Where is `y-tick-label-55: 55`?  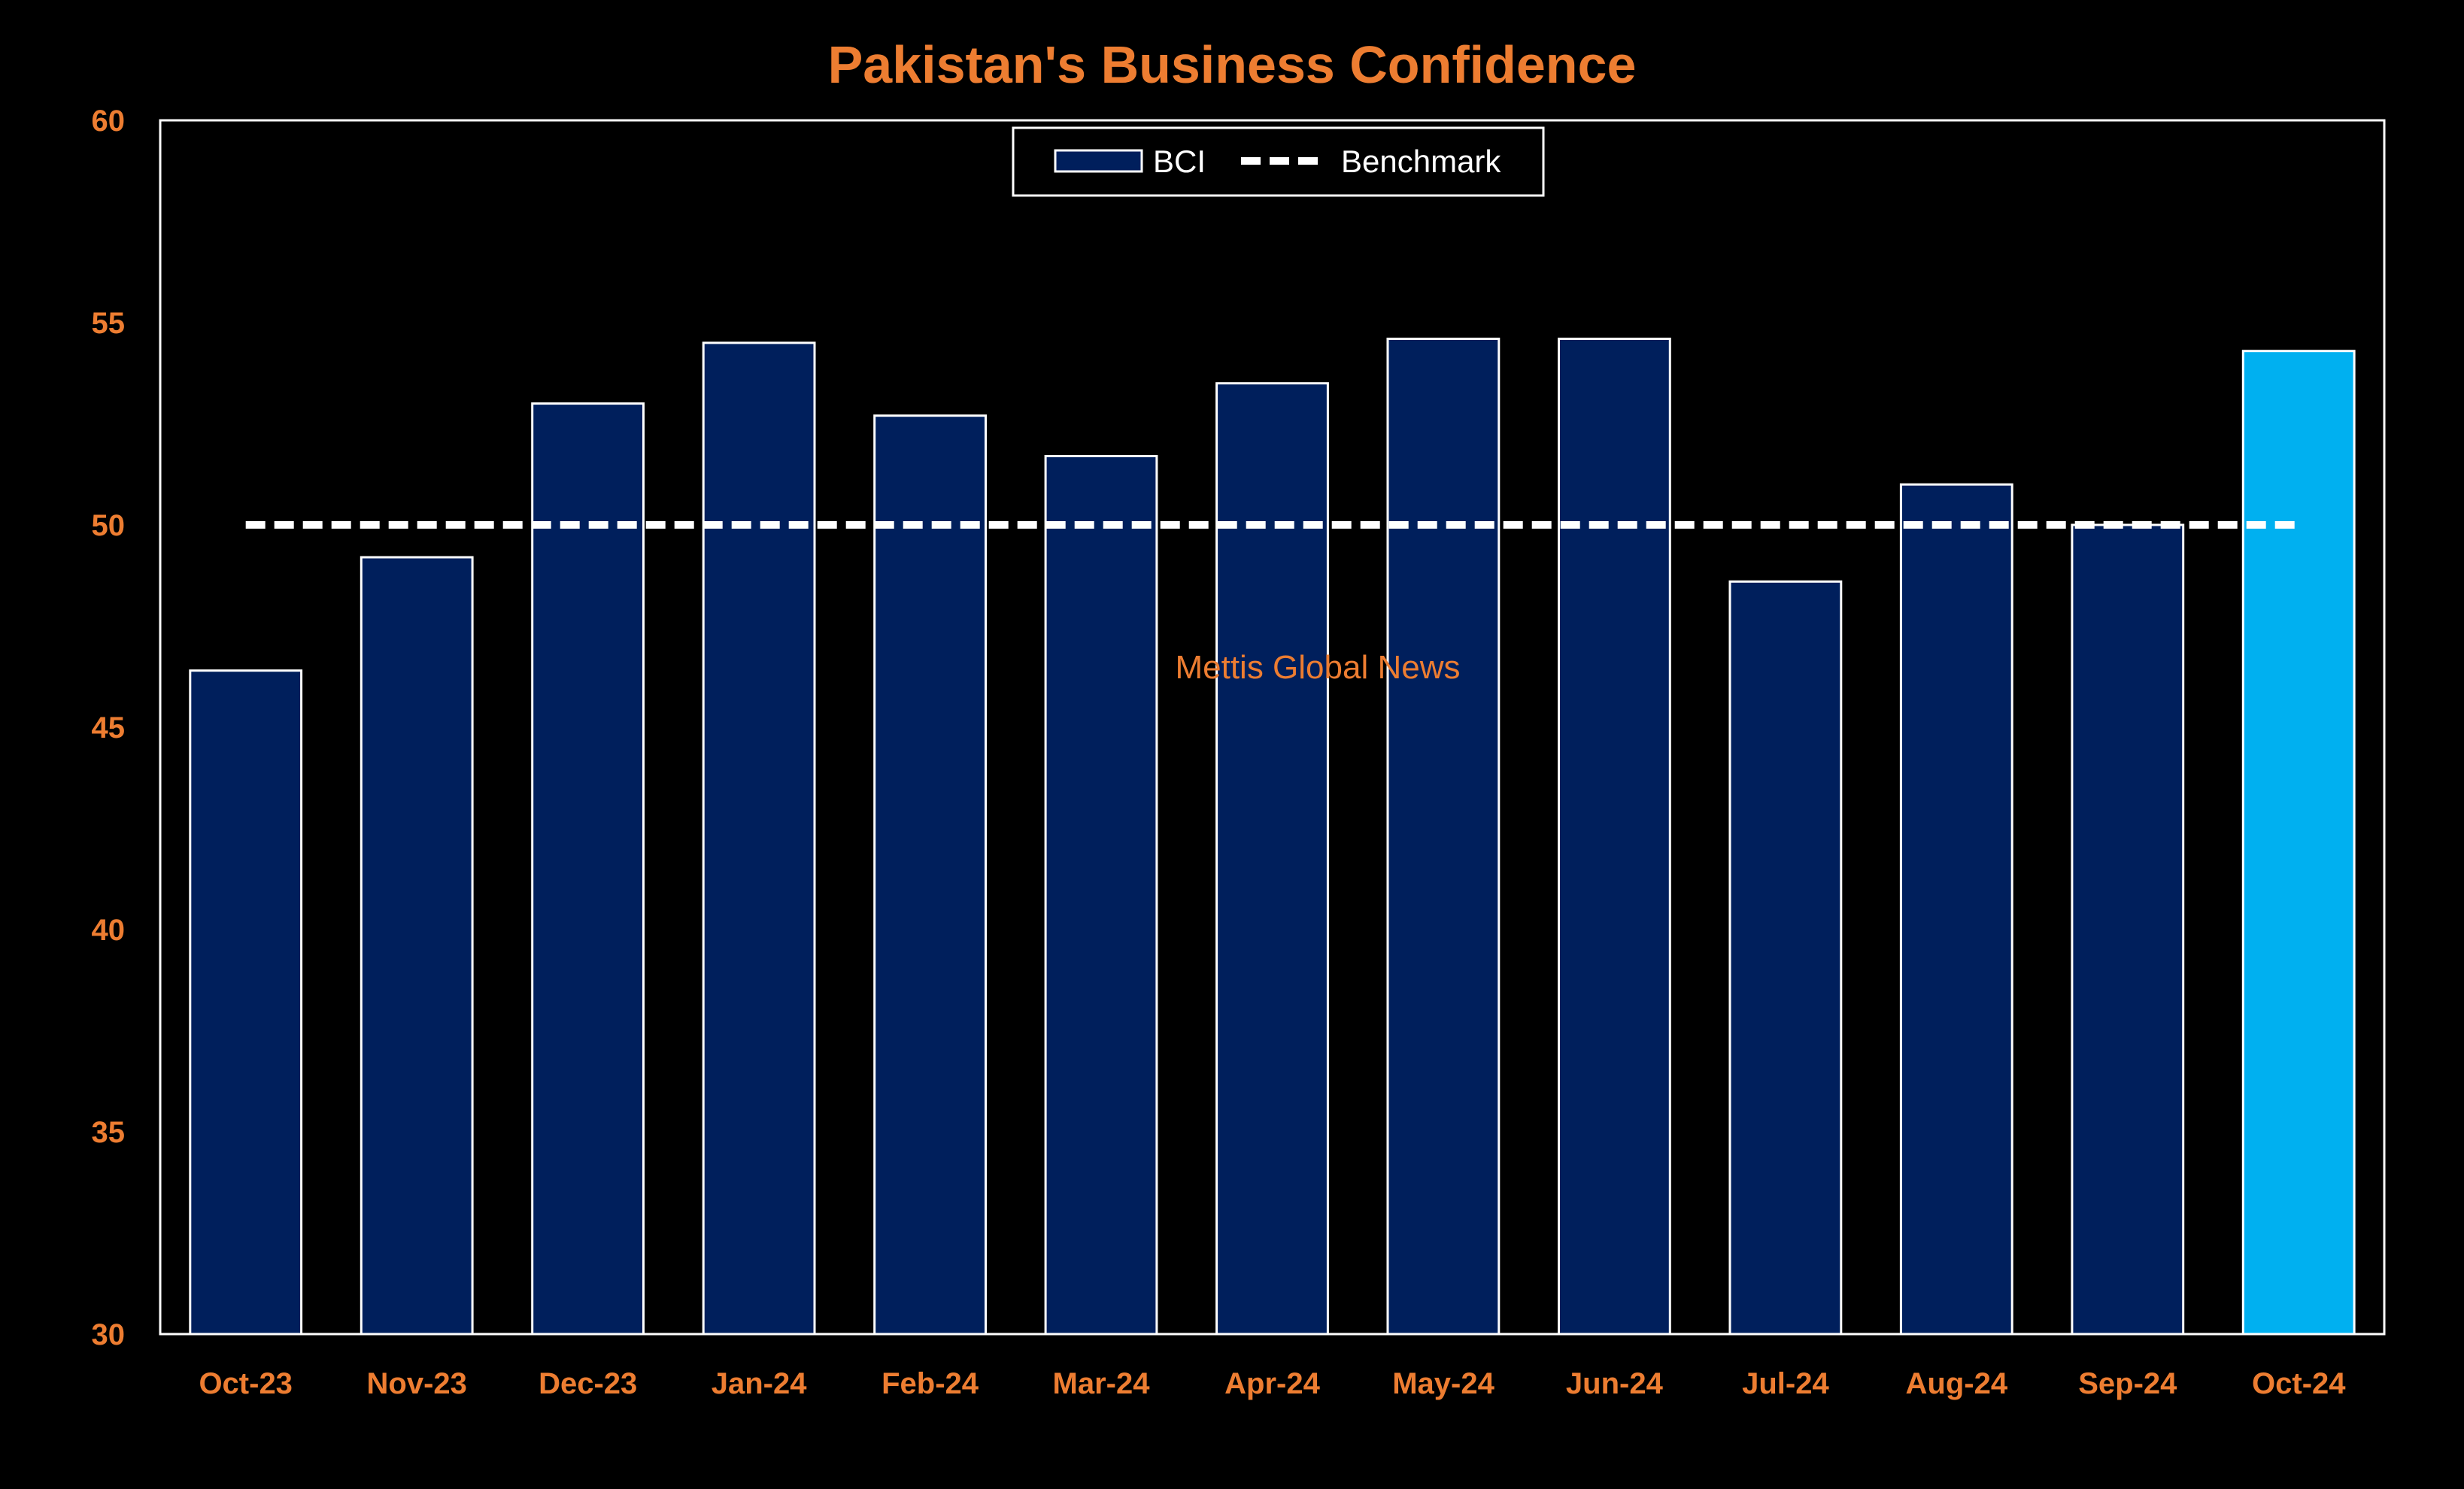
y-tick-label-55: 55 is located at coordinates (109, 323).